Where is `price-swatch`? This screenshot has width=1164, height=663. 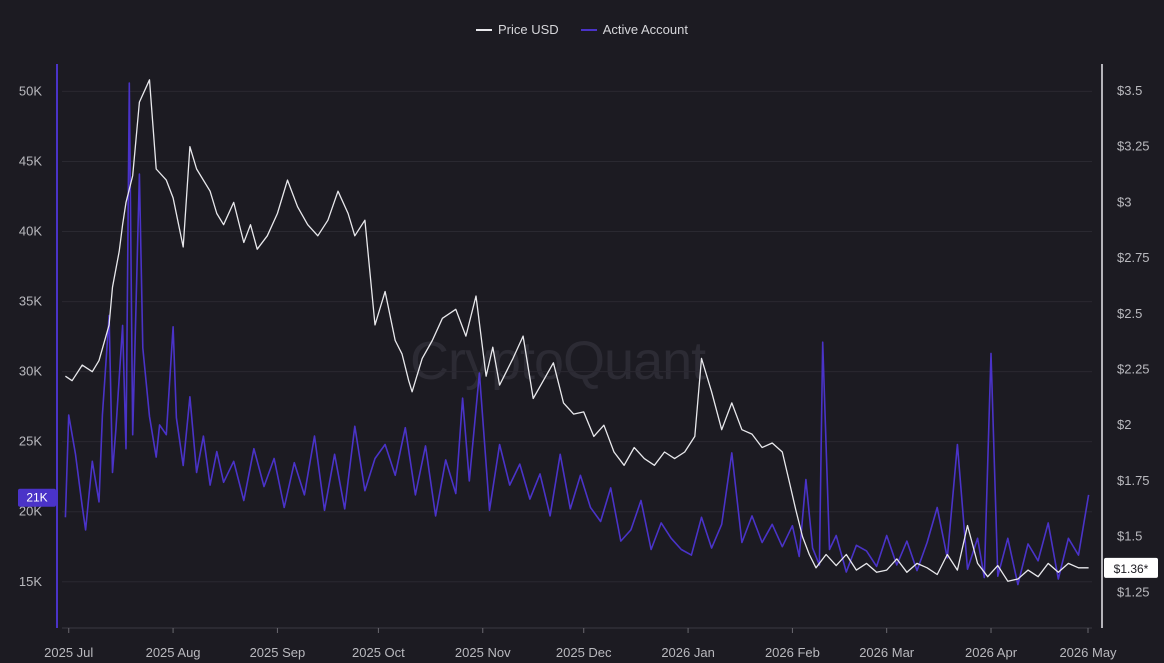 price-swatch is located at coordinates (484, 29).